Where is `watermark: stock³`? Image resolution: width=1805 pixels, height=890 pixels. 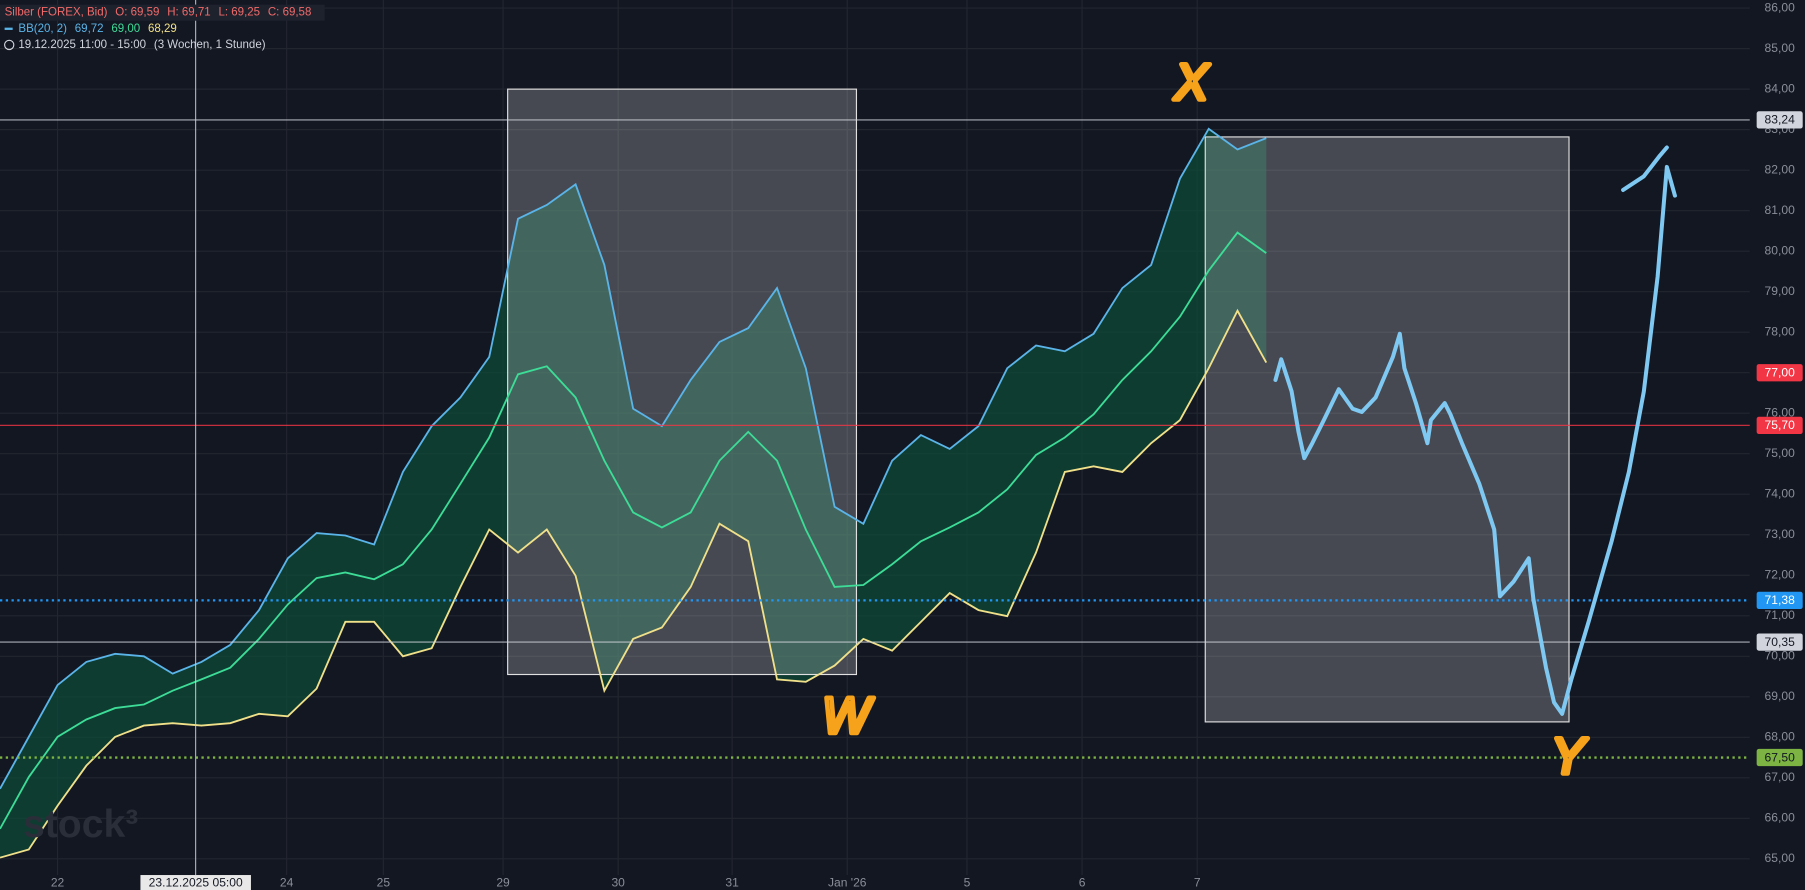 watermark: stock³ is located at coordinates (80, 824).